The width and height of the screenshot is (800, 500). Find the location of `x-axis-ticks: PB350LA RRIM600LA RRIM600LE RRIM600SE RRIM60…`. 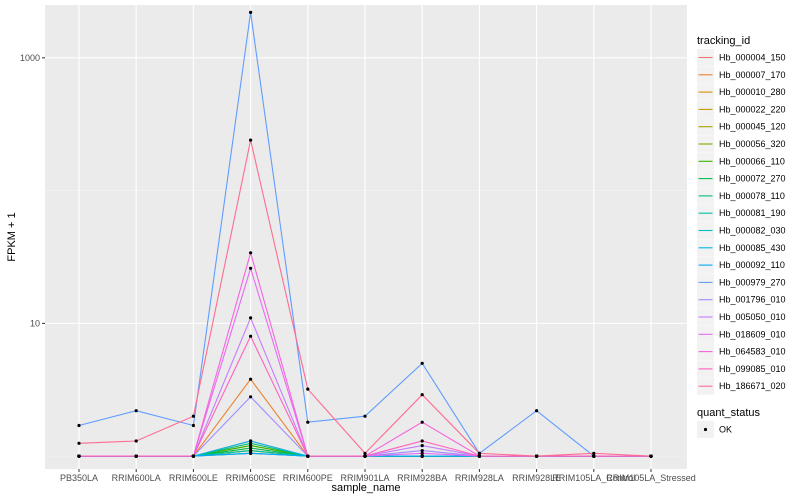

x-axis-ticks: PB350LA RRIM600LA RRIM600LE RRIM600SE RRIM60… is located at coordinates (378, 476).